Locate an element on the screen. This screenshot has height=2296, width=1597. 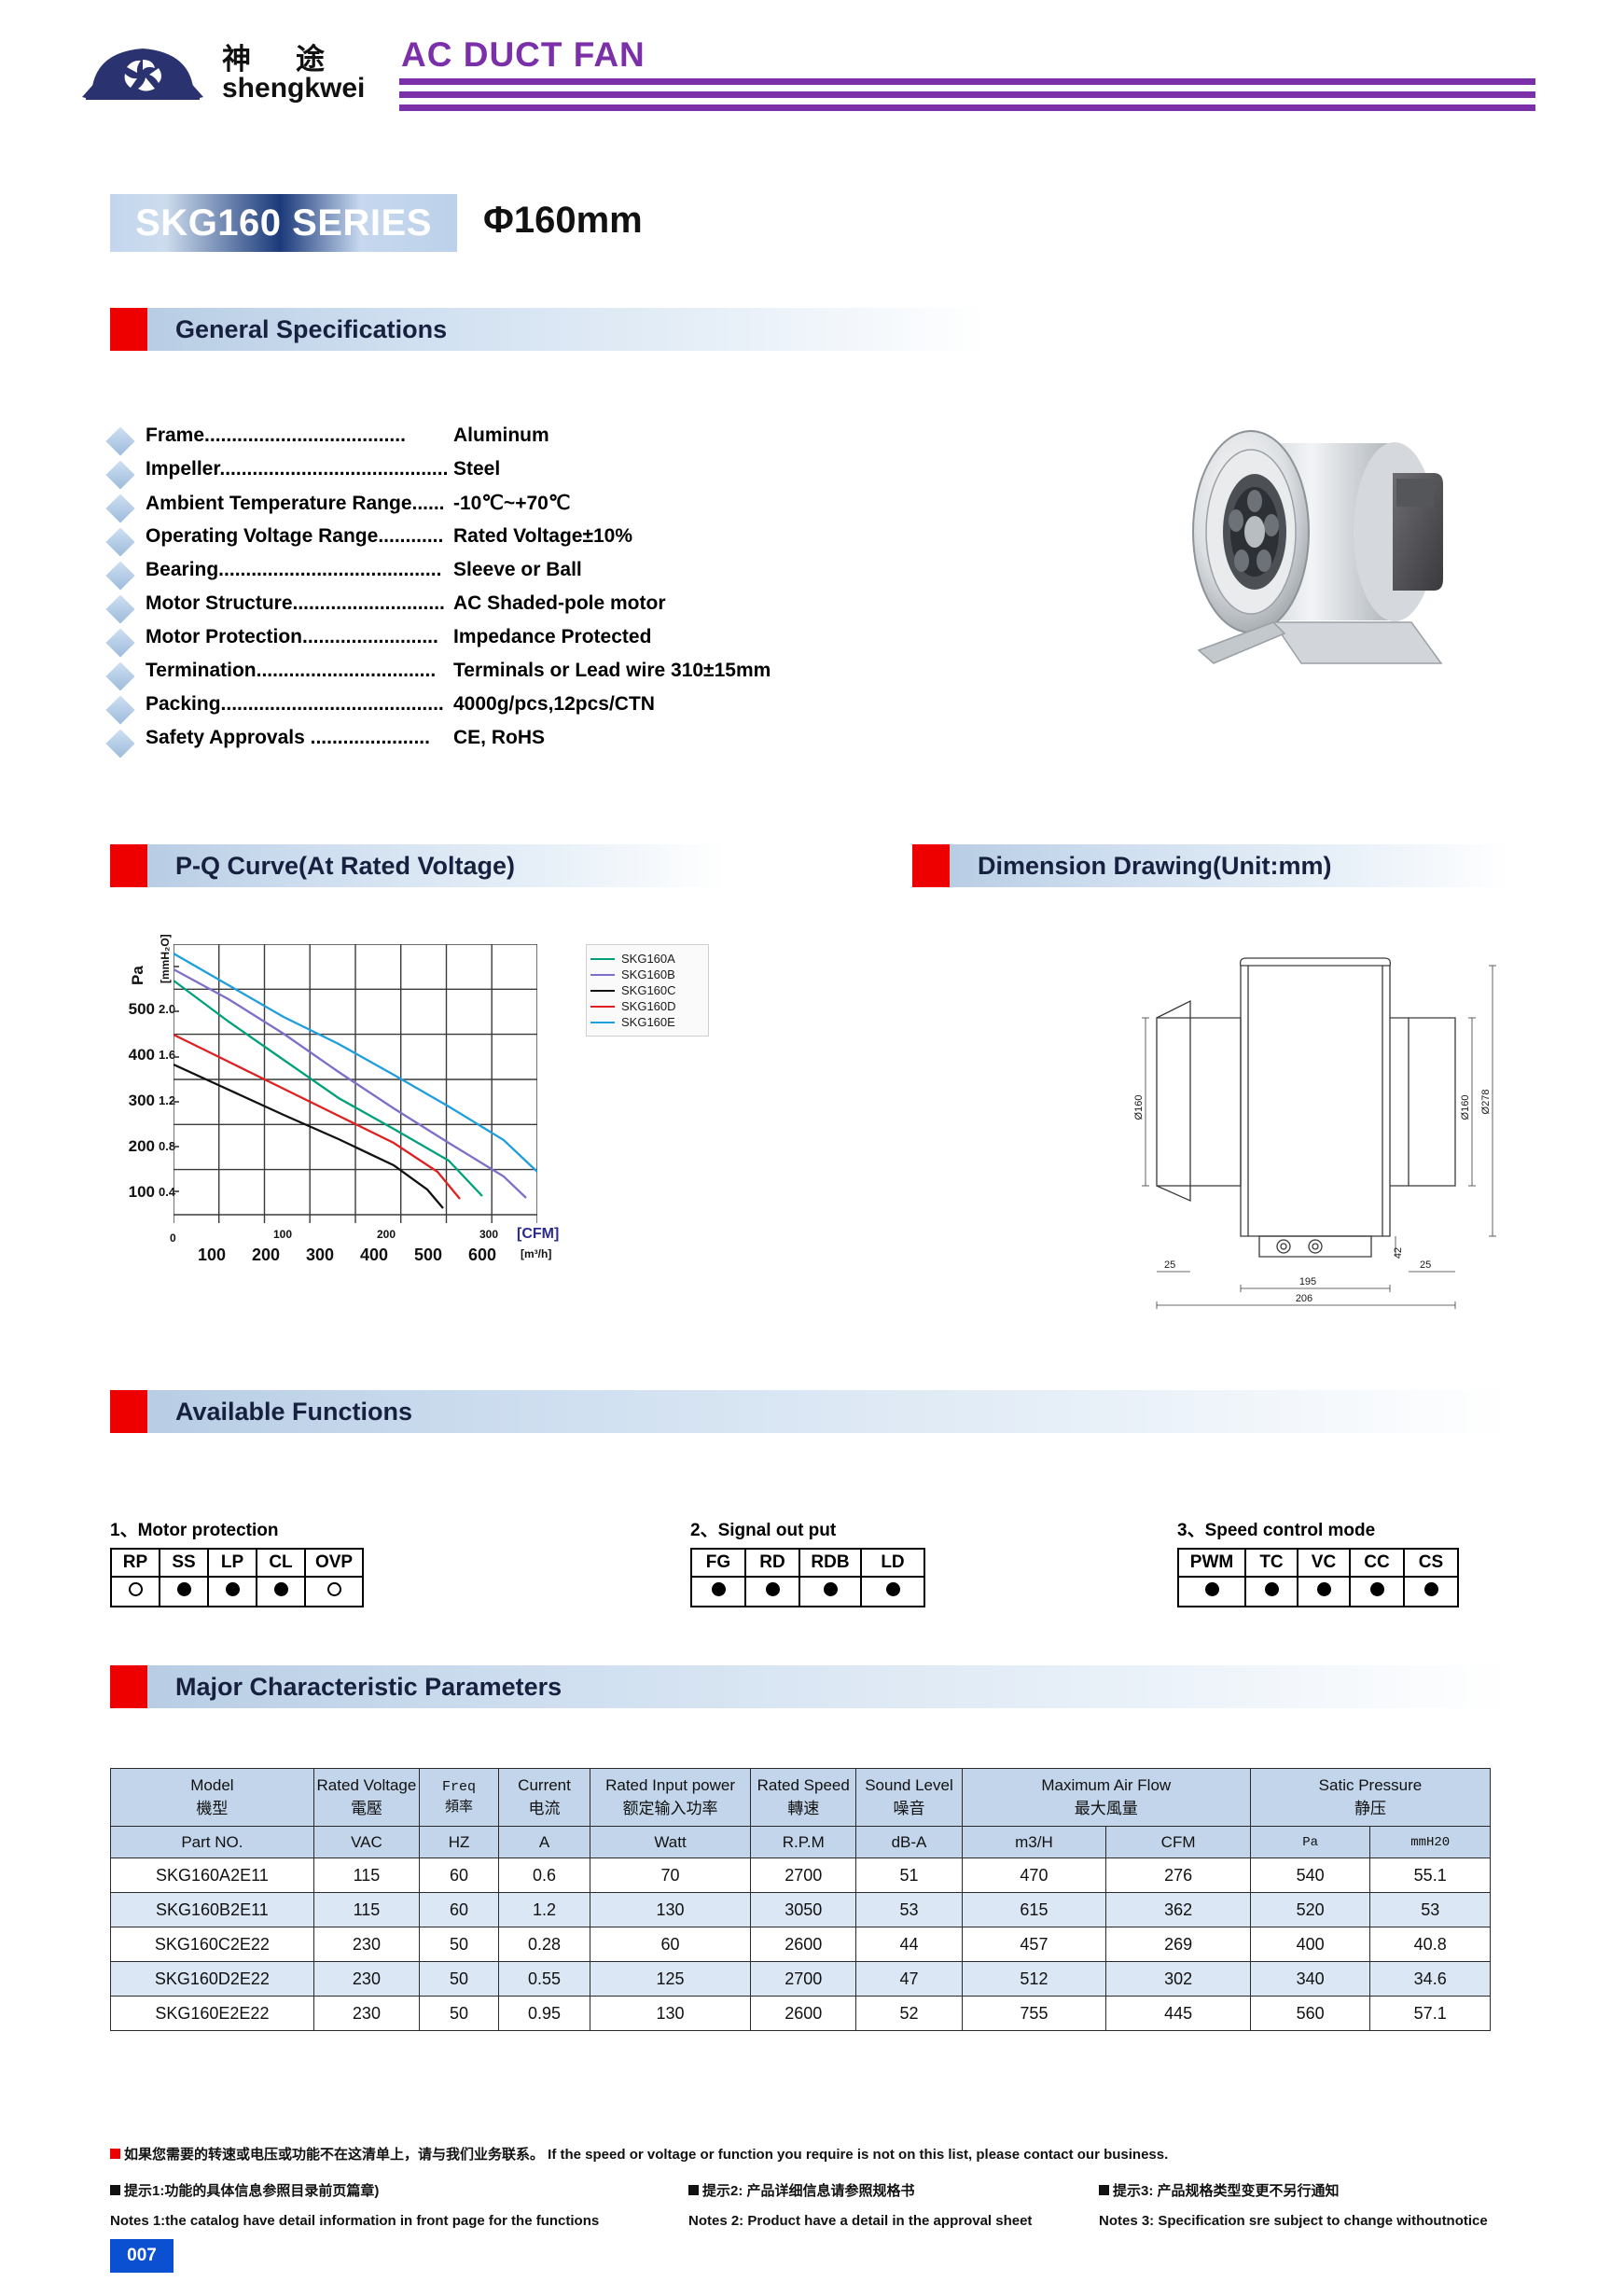
spec-value: 4000g/pcs,12pcs/CTN is located at coordinates (554, 704).